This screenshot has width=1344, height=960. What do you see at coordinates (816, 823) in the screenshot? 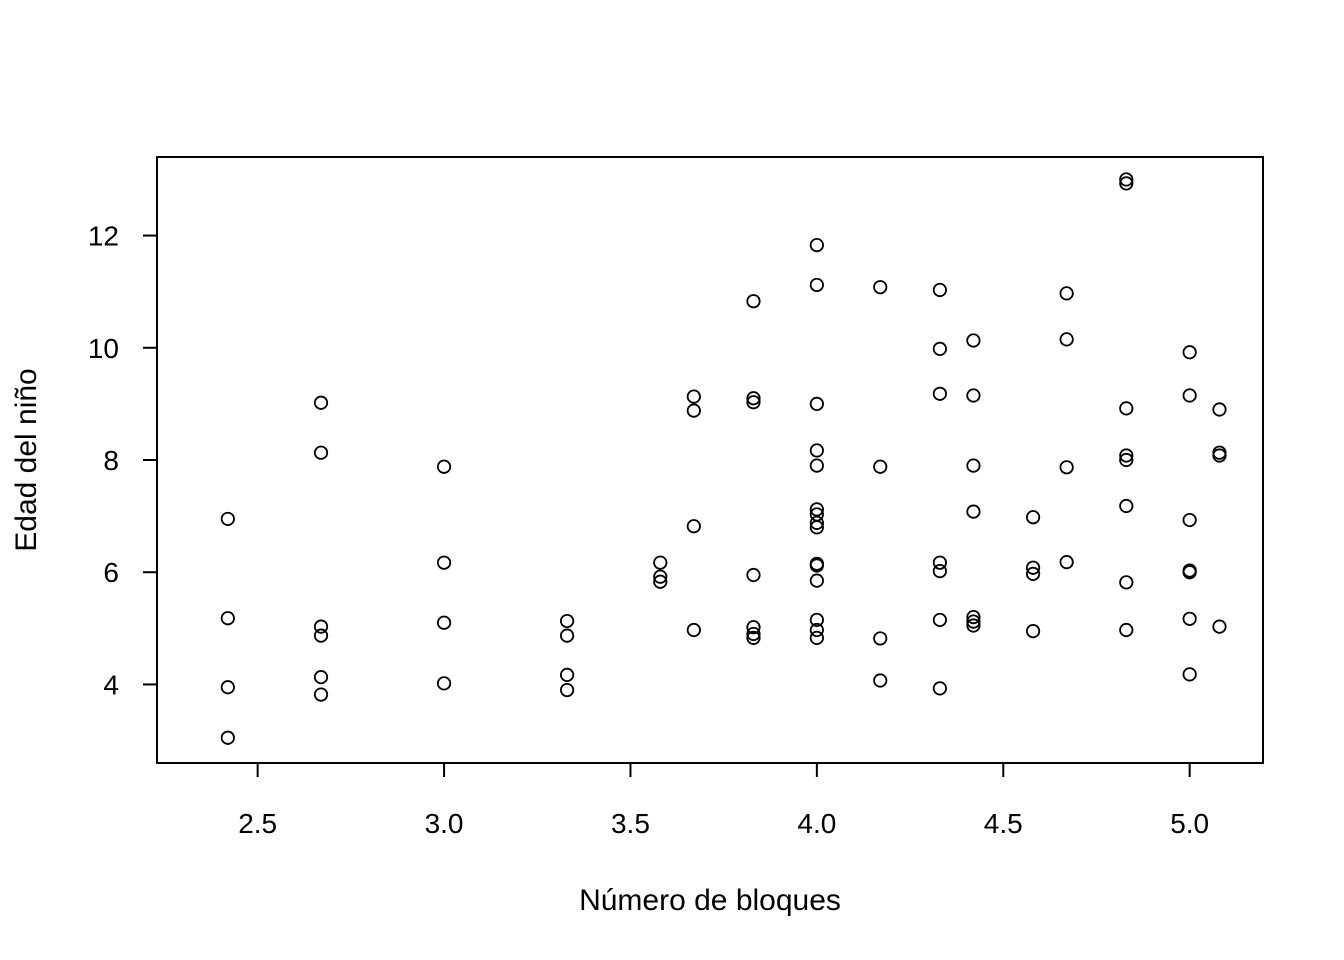
I see `x-tick-label: 4.0` at bounding box center [816, 823].